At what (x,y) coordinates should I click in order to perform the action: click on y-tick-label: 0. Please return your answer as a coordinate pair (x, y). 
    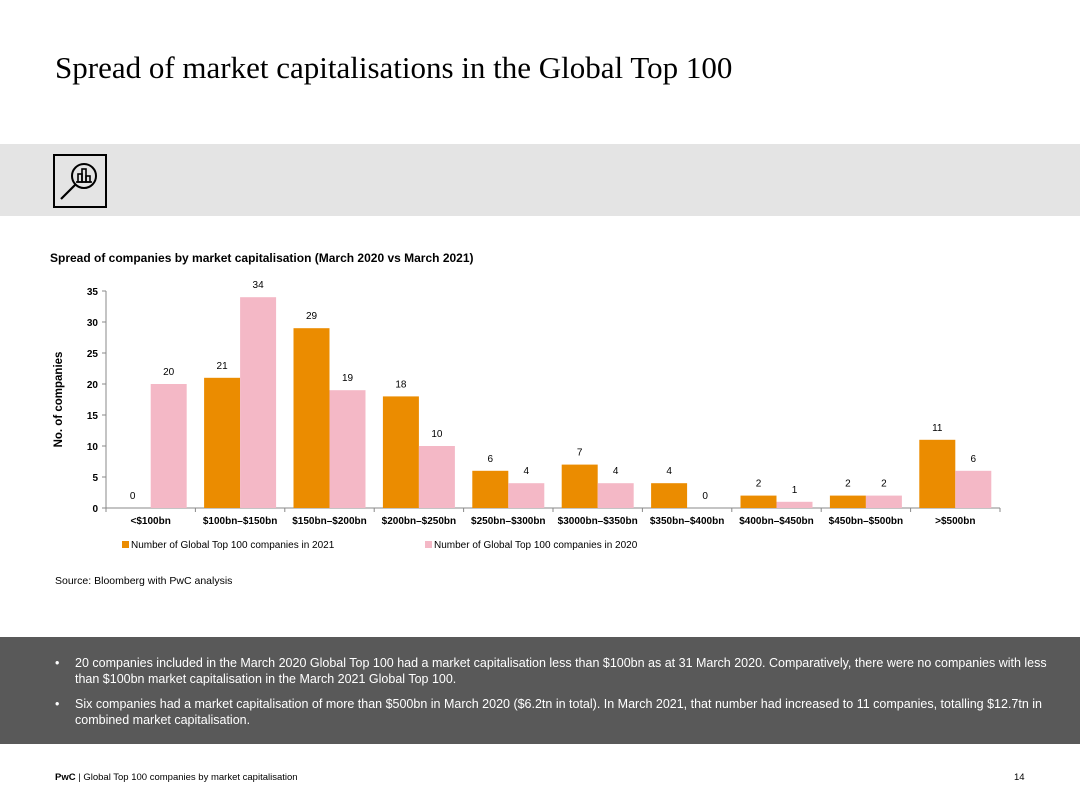
    Looking at the image, I should click on (95, 509).